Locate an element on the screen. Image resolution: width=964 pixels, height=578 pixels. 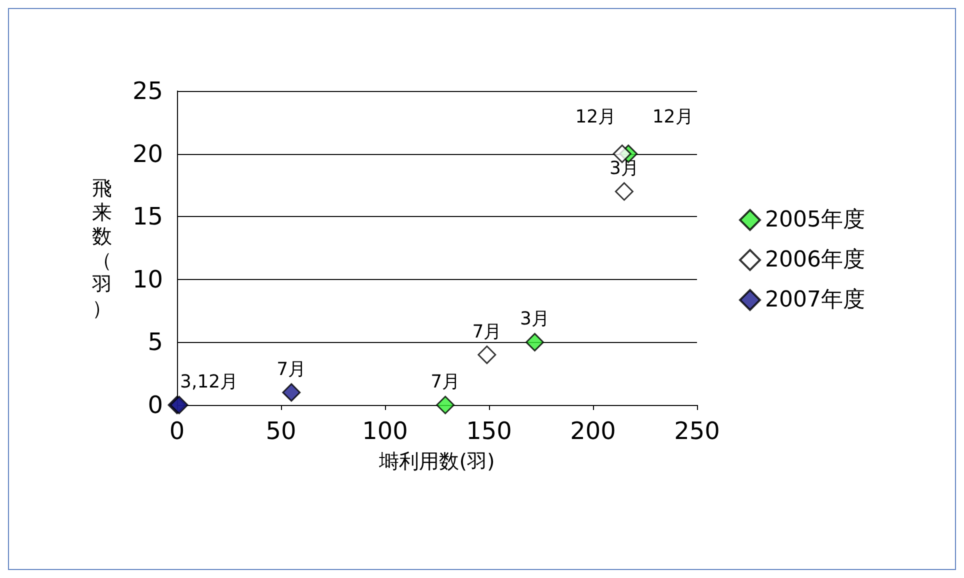
y-tick-label: 10 is located at coordinates (147, 279).